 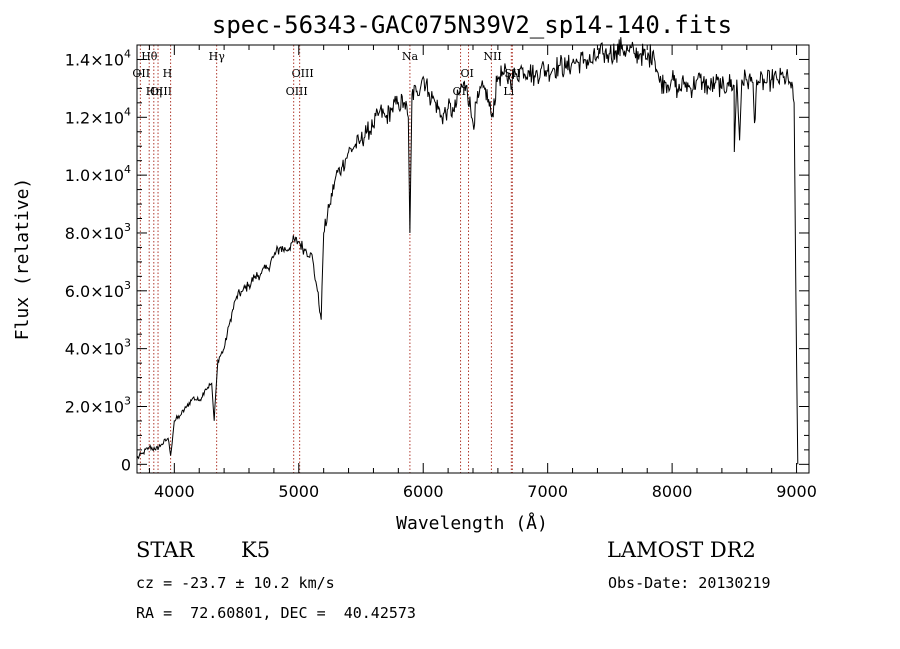 I want to click on x-tick-label-3: 7000, so click(x=547, y=491).